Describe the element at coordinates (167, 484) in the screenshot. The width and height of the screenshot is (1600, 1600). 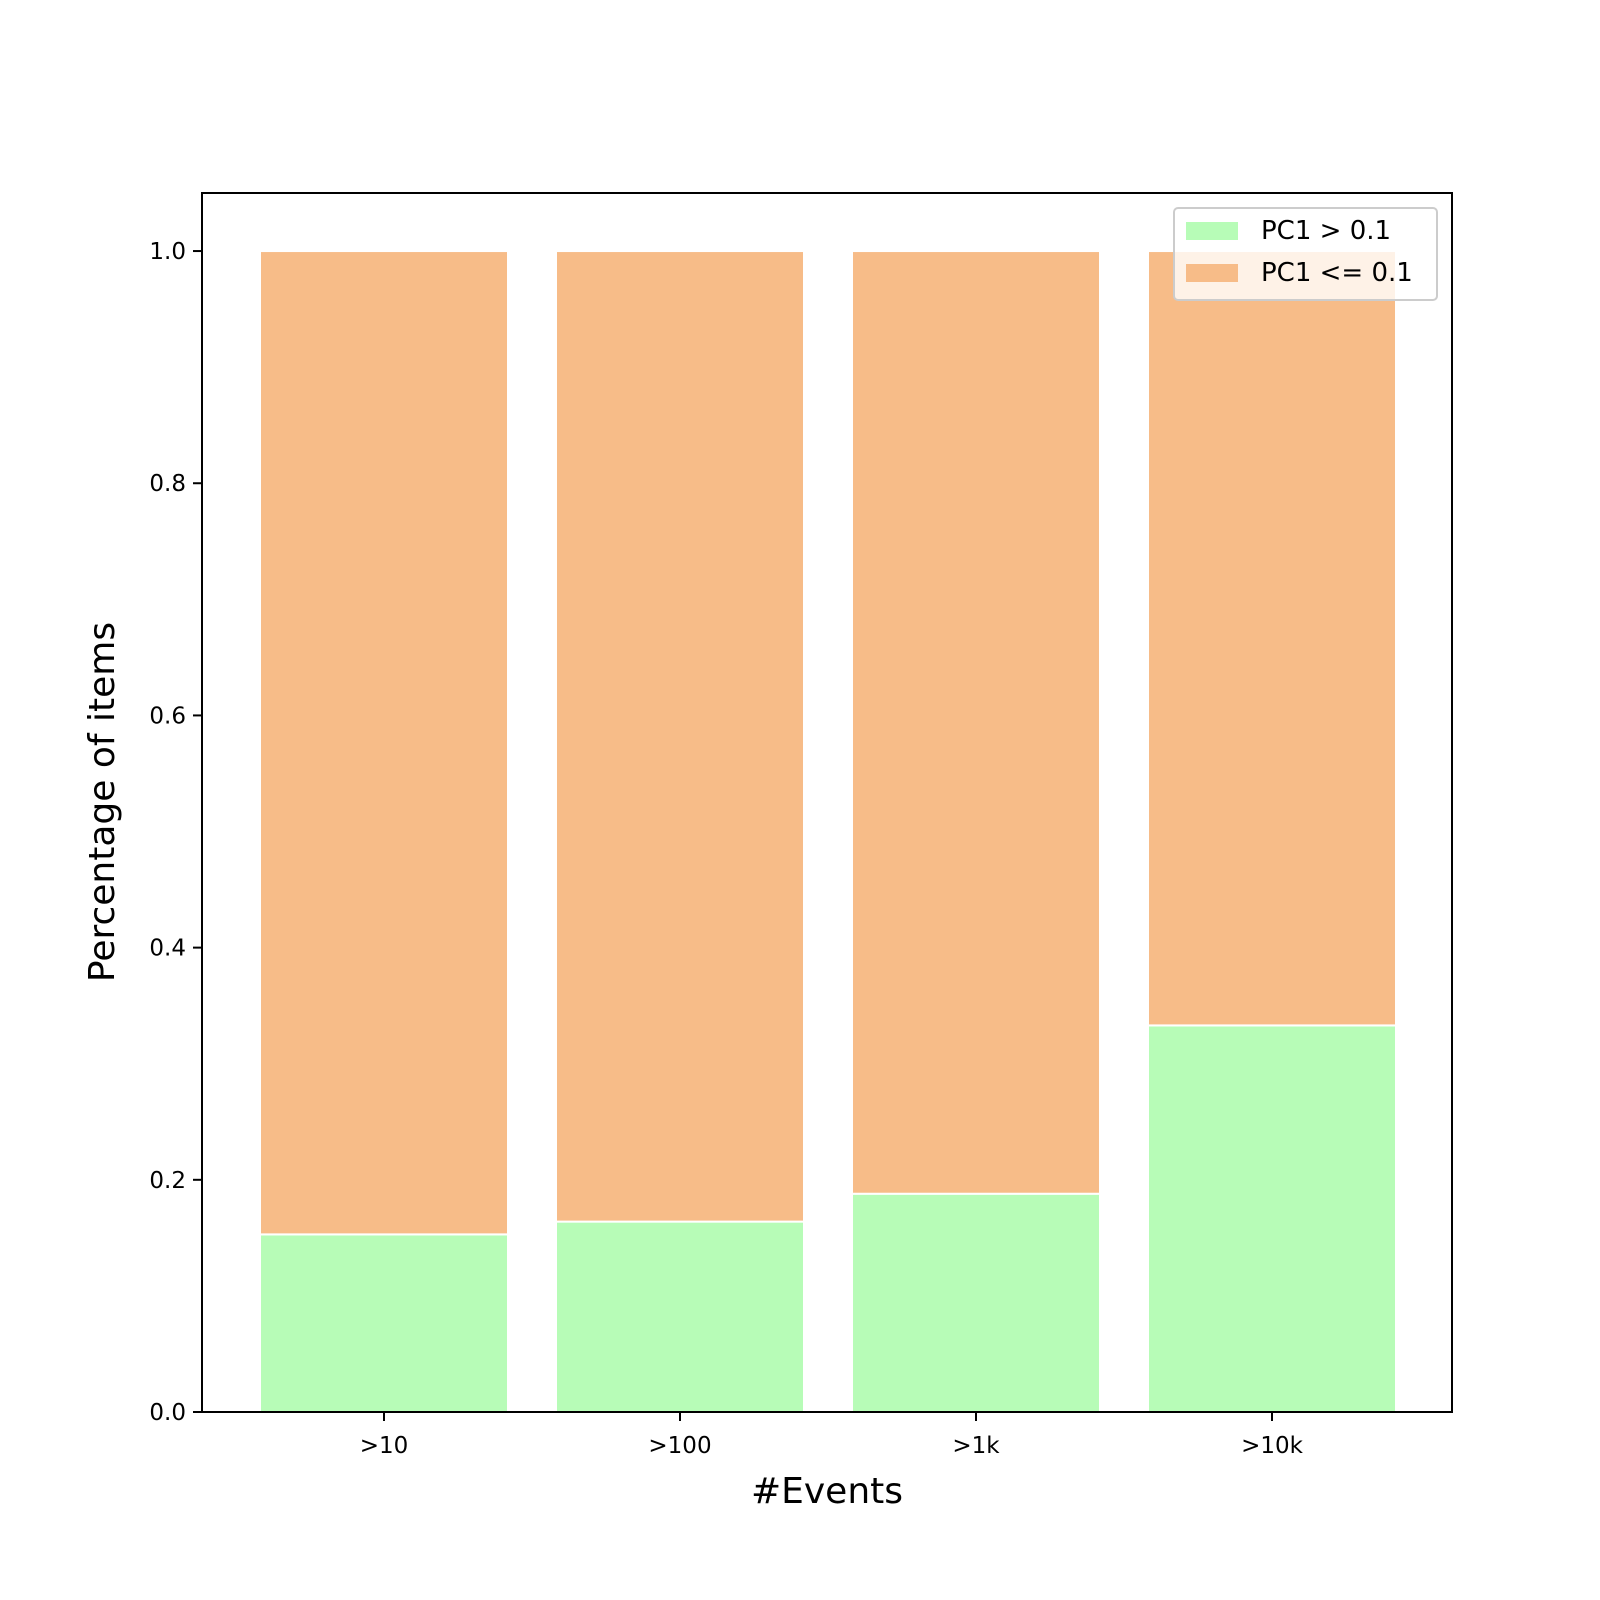
I see `y-tick-label: 0.8` at that location.